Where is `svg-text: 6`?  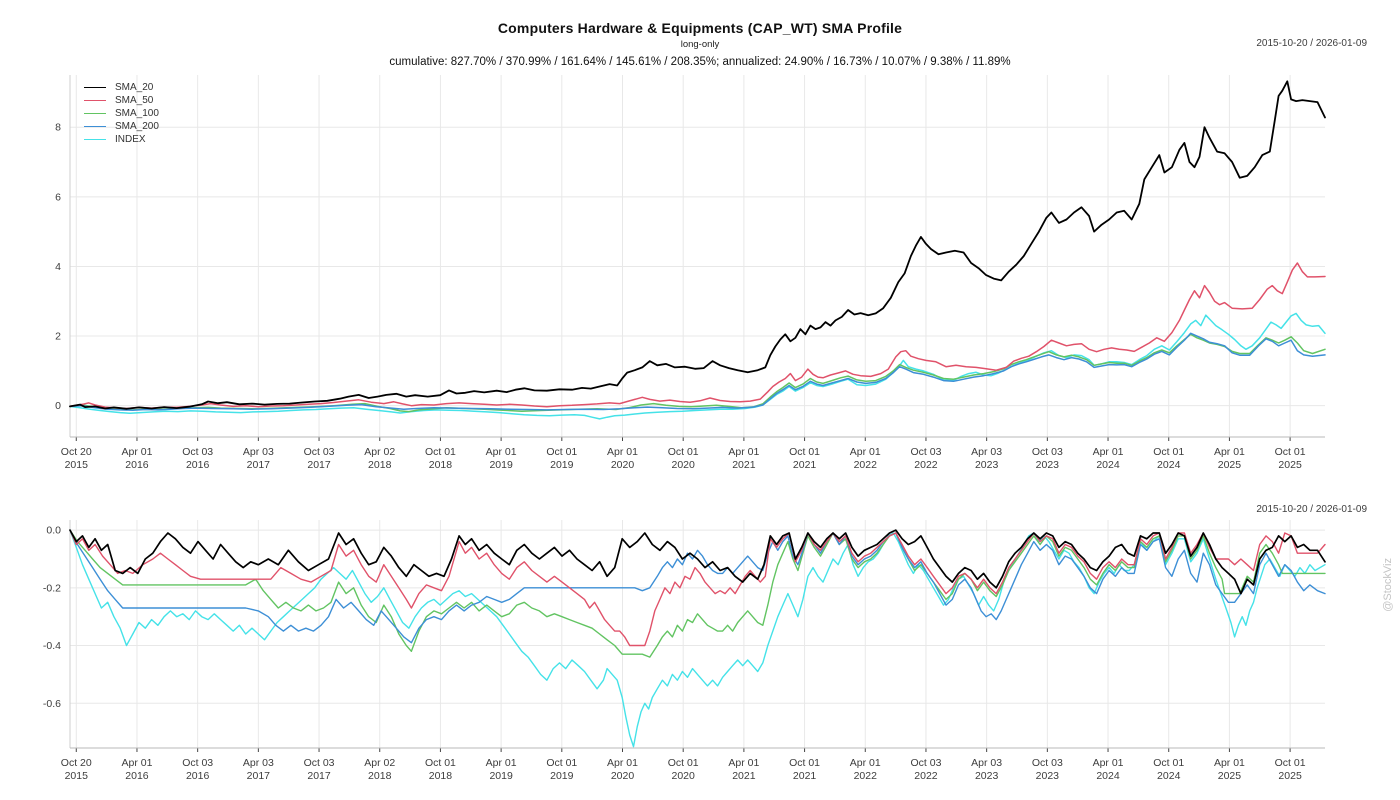
svg-text: 6 is located at coordinates (58, 197).